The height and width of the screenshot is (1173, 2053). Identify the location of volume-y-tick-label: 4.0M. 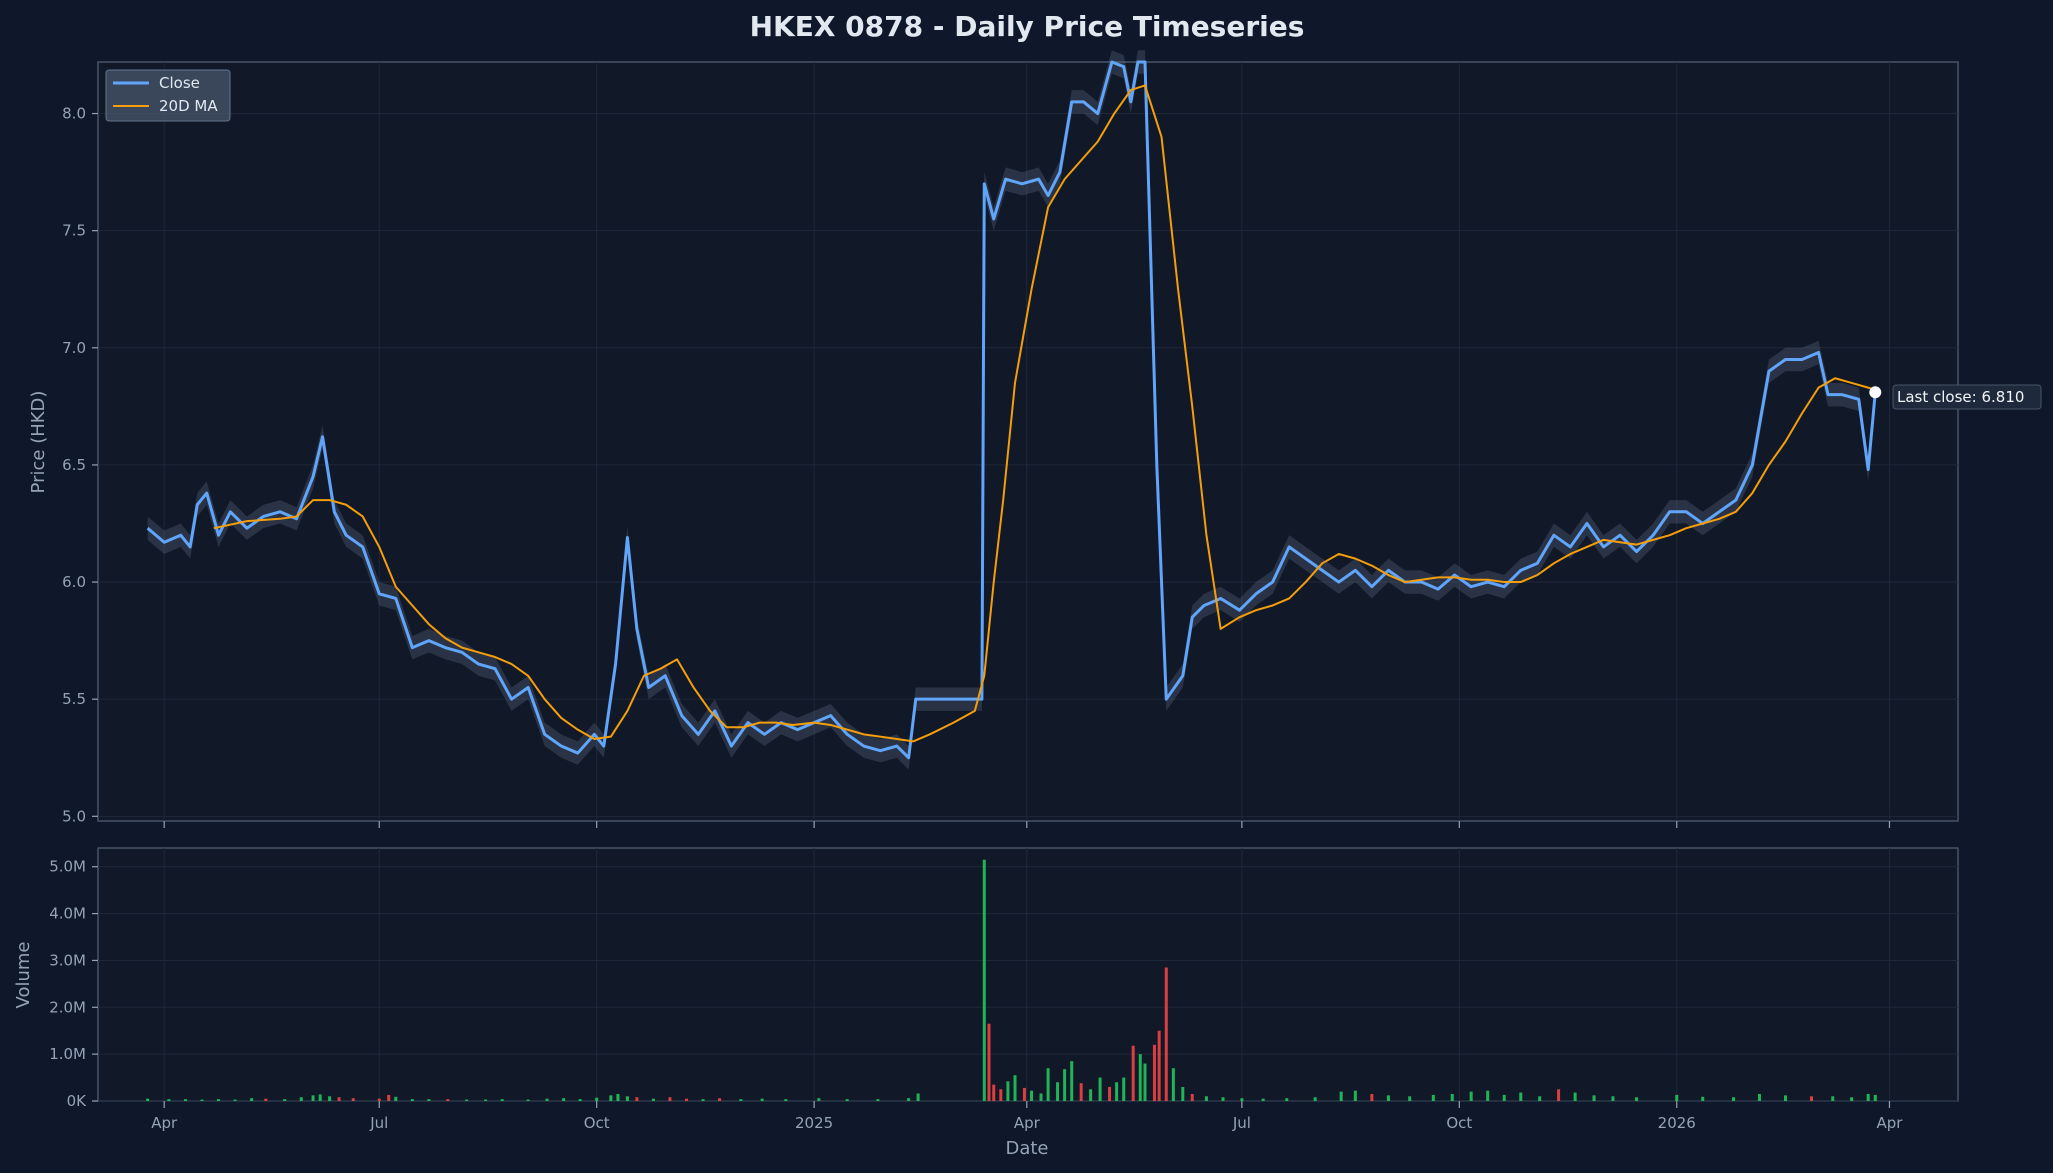
(67, 914).